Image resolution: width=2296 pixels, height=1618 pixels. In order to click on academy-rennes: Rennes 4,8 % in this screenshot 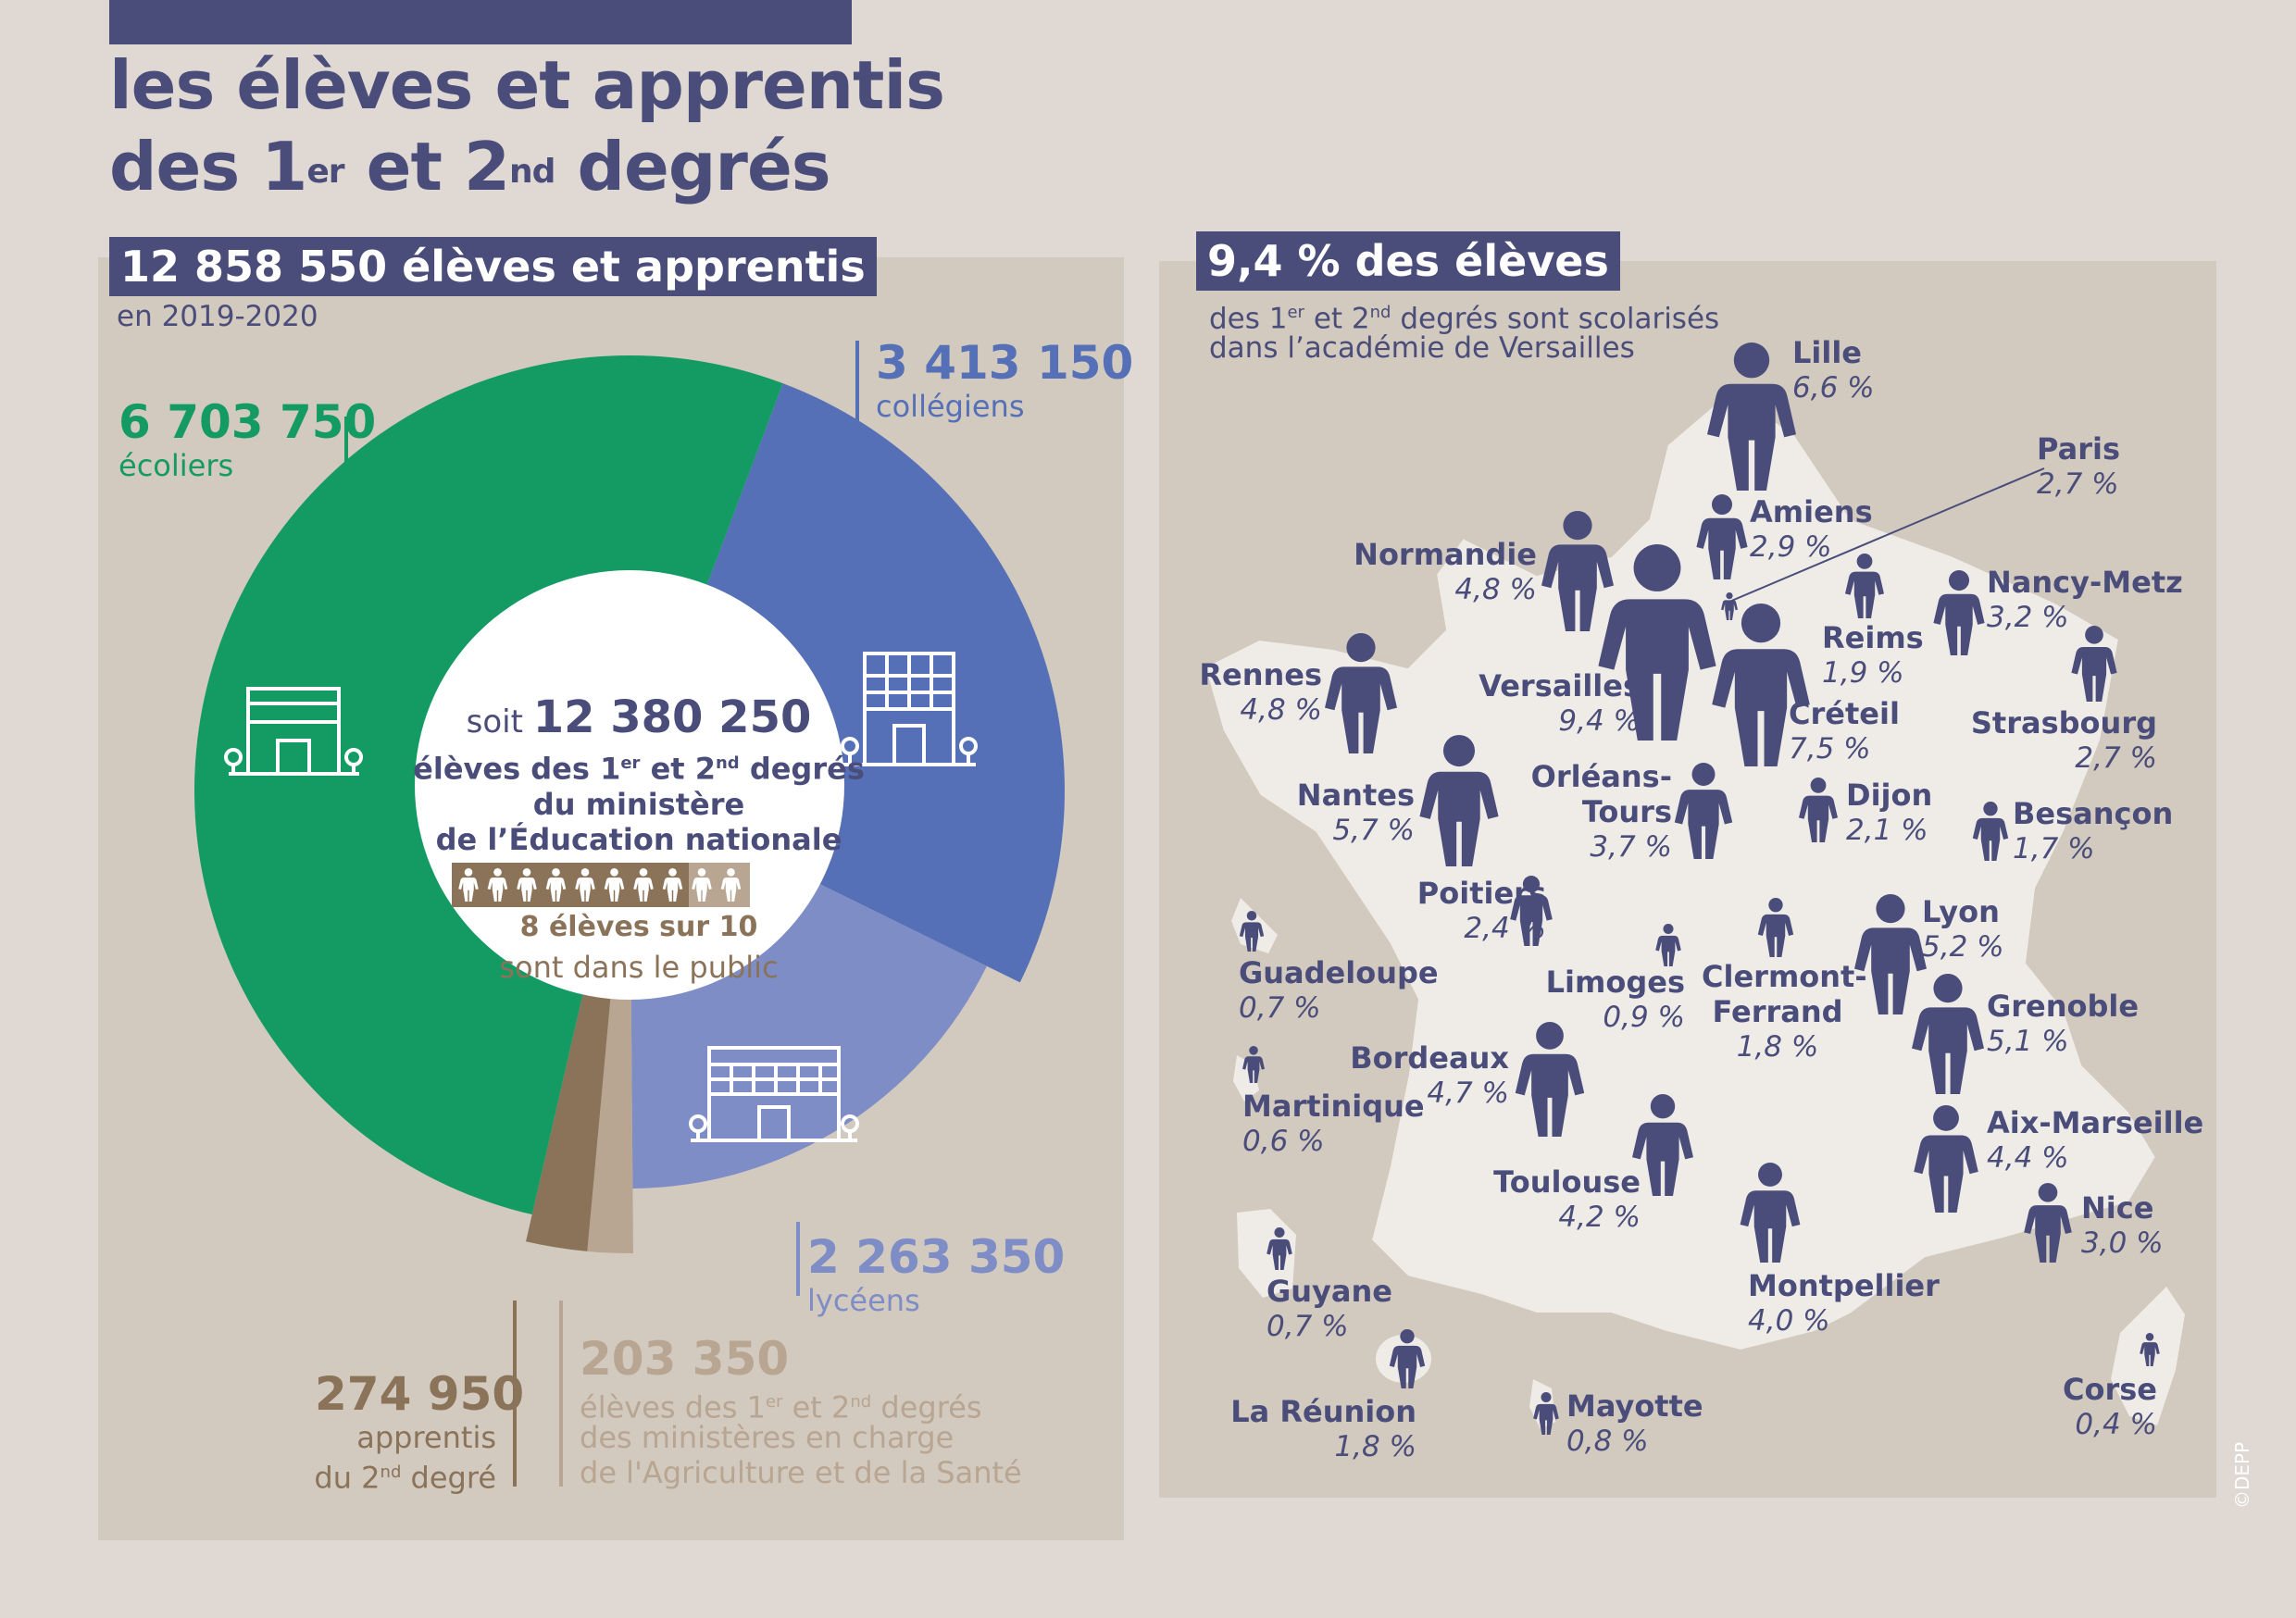, I will do `click(1260, 692)`.